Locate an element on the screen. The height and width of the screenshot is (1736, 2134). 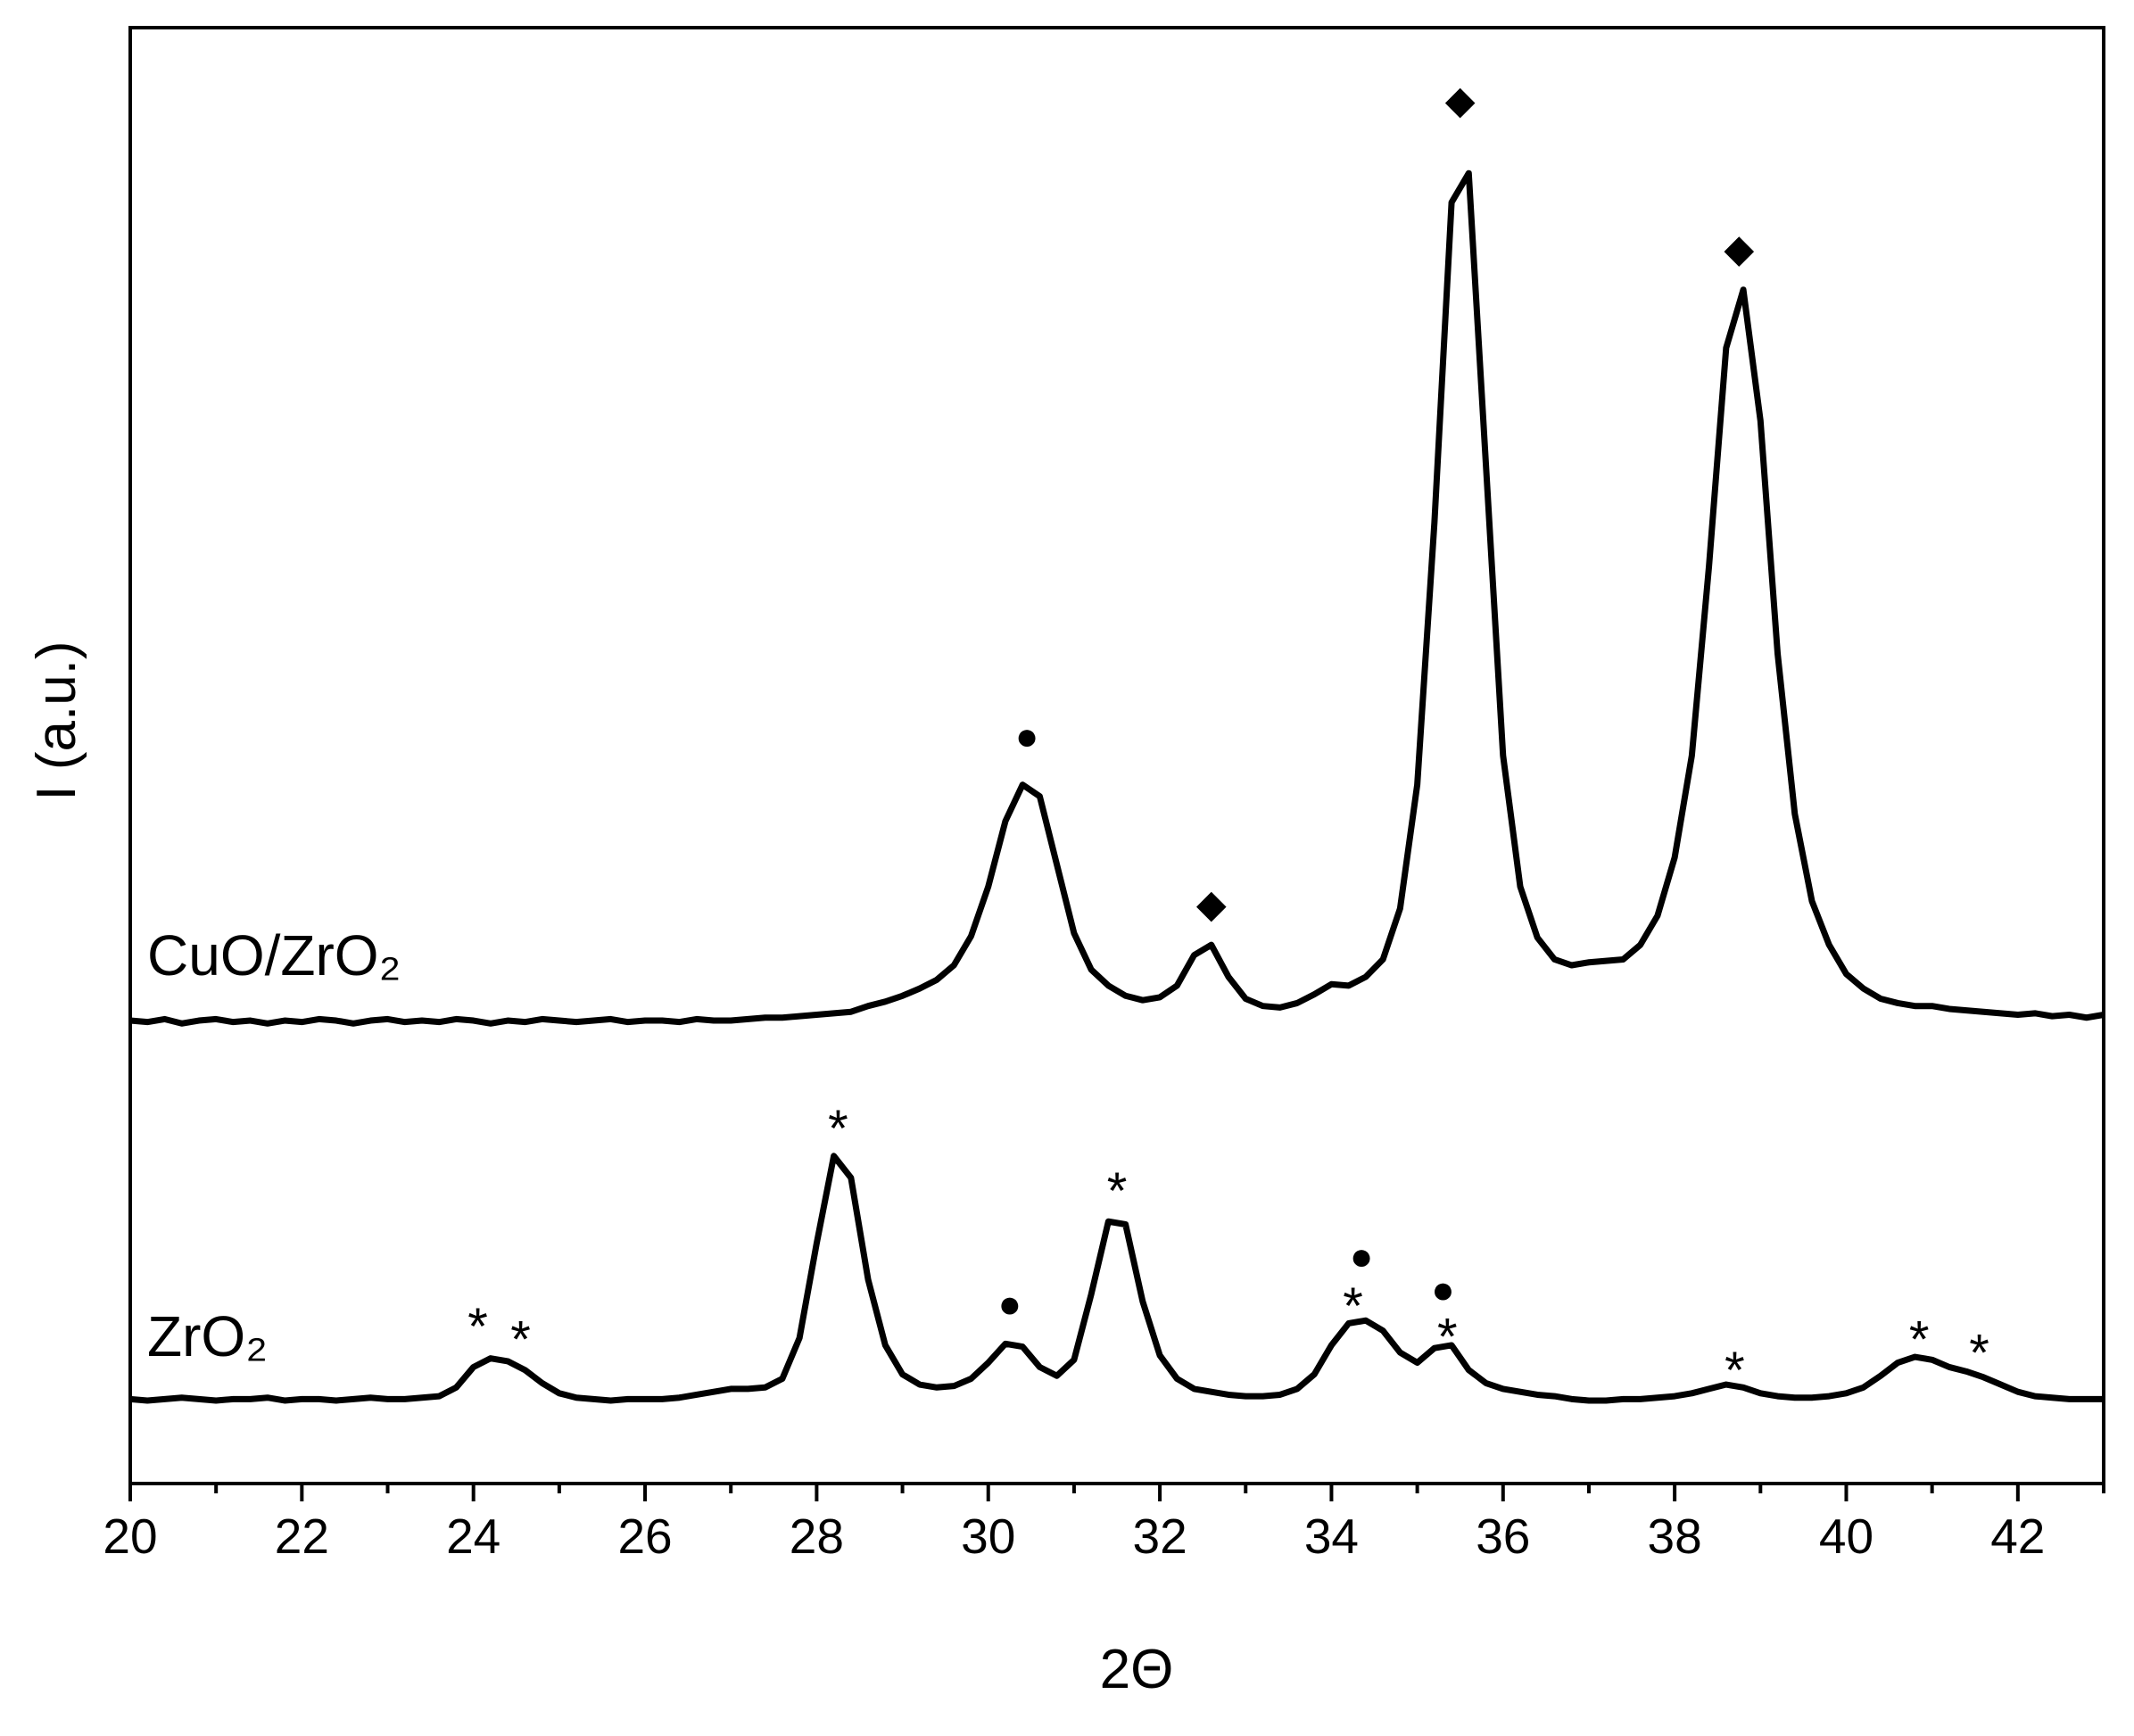
x-tick-label: 26 is located at coordinates (644, 1536).